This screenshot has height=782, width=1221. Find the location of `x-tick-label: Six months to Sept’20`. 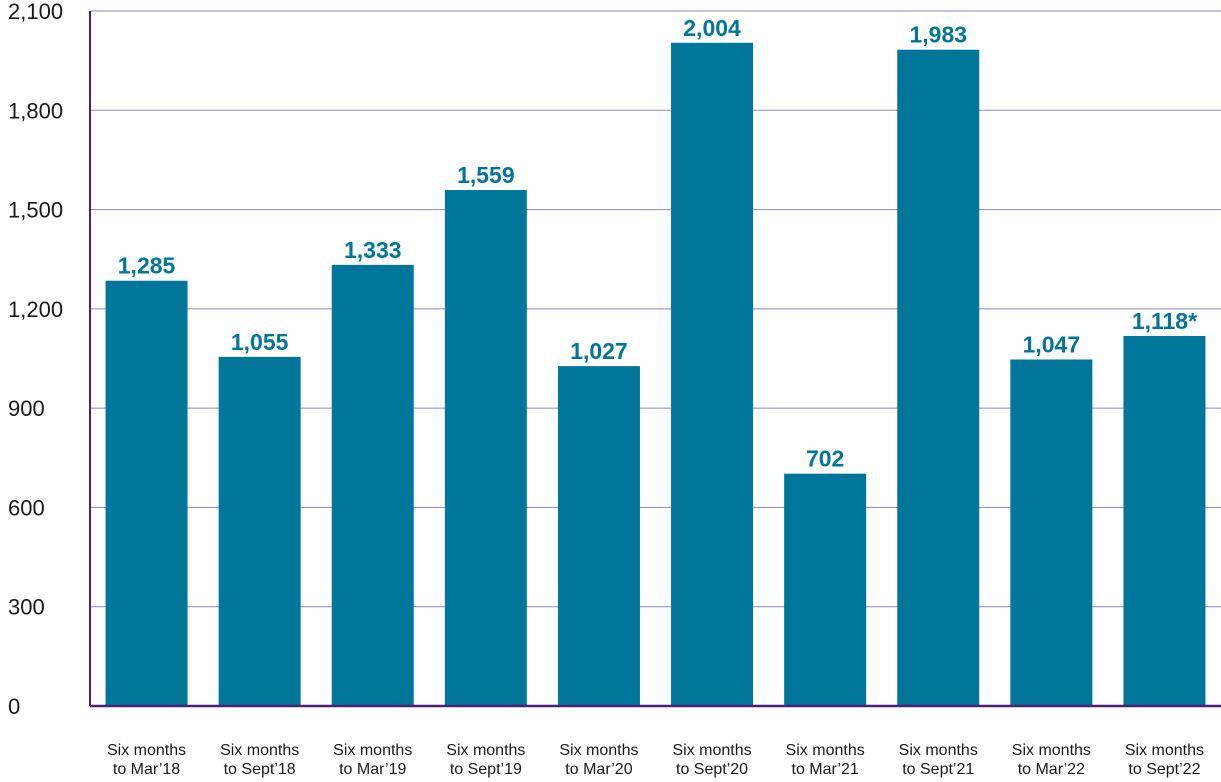

x-tick-label: Six months to Sept’20 is located at coordinates (711, 760).